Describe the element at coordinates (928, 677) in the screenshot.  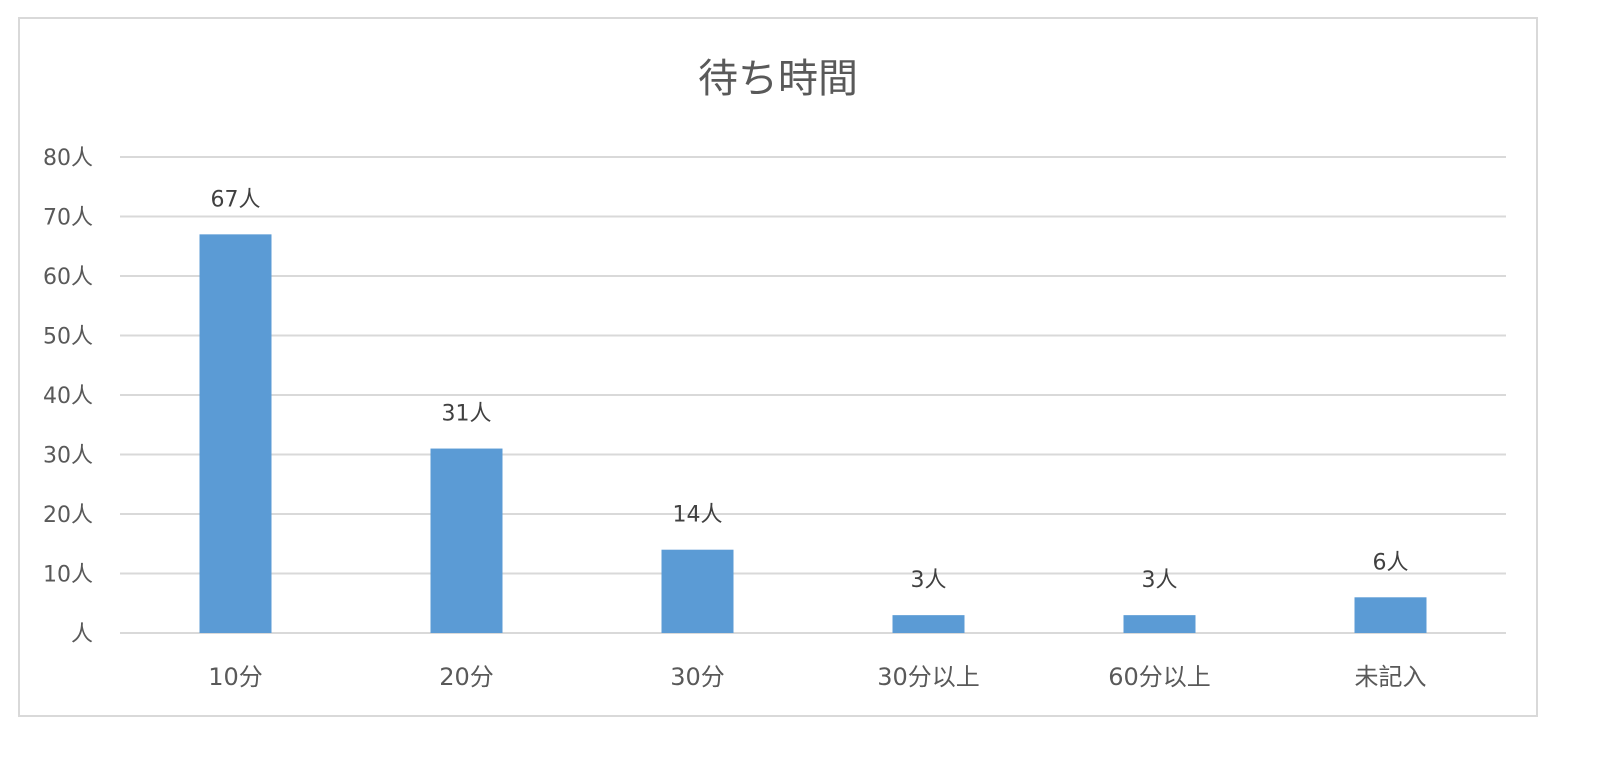
I see `x-category-label: 30分以上` at that location.